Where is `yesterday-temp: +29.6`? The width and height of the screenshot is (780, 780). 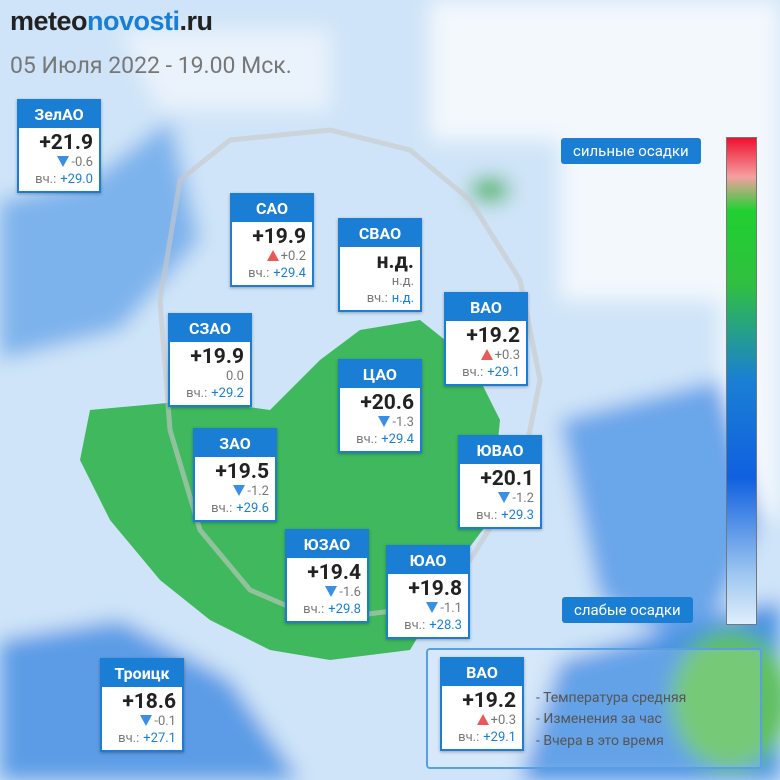
yesterday-temp: +29.6 is located at coordinates (252, 508).